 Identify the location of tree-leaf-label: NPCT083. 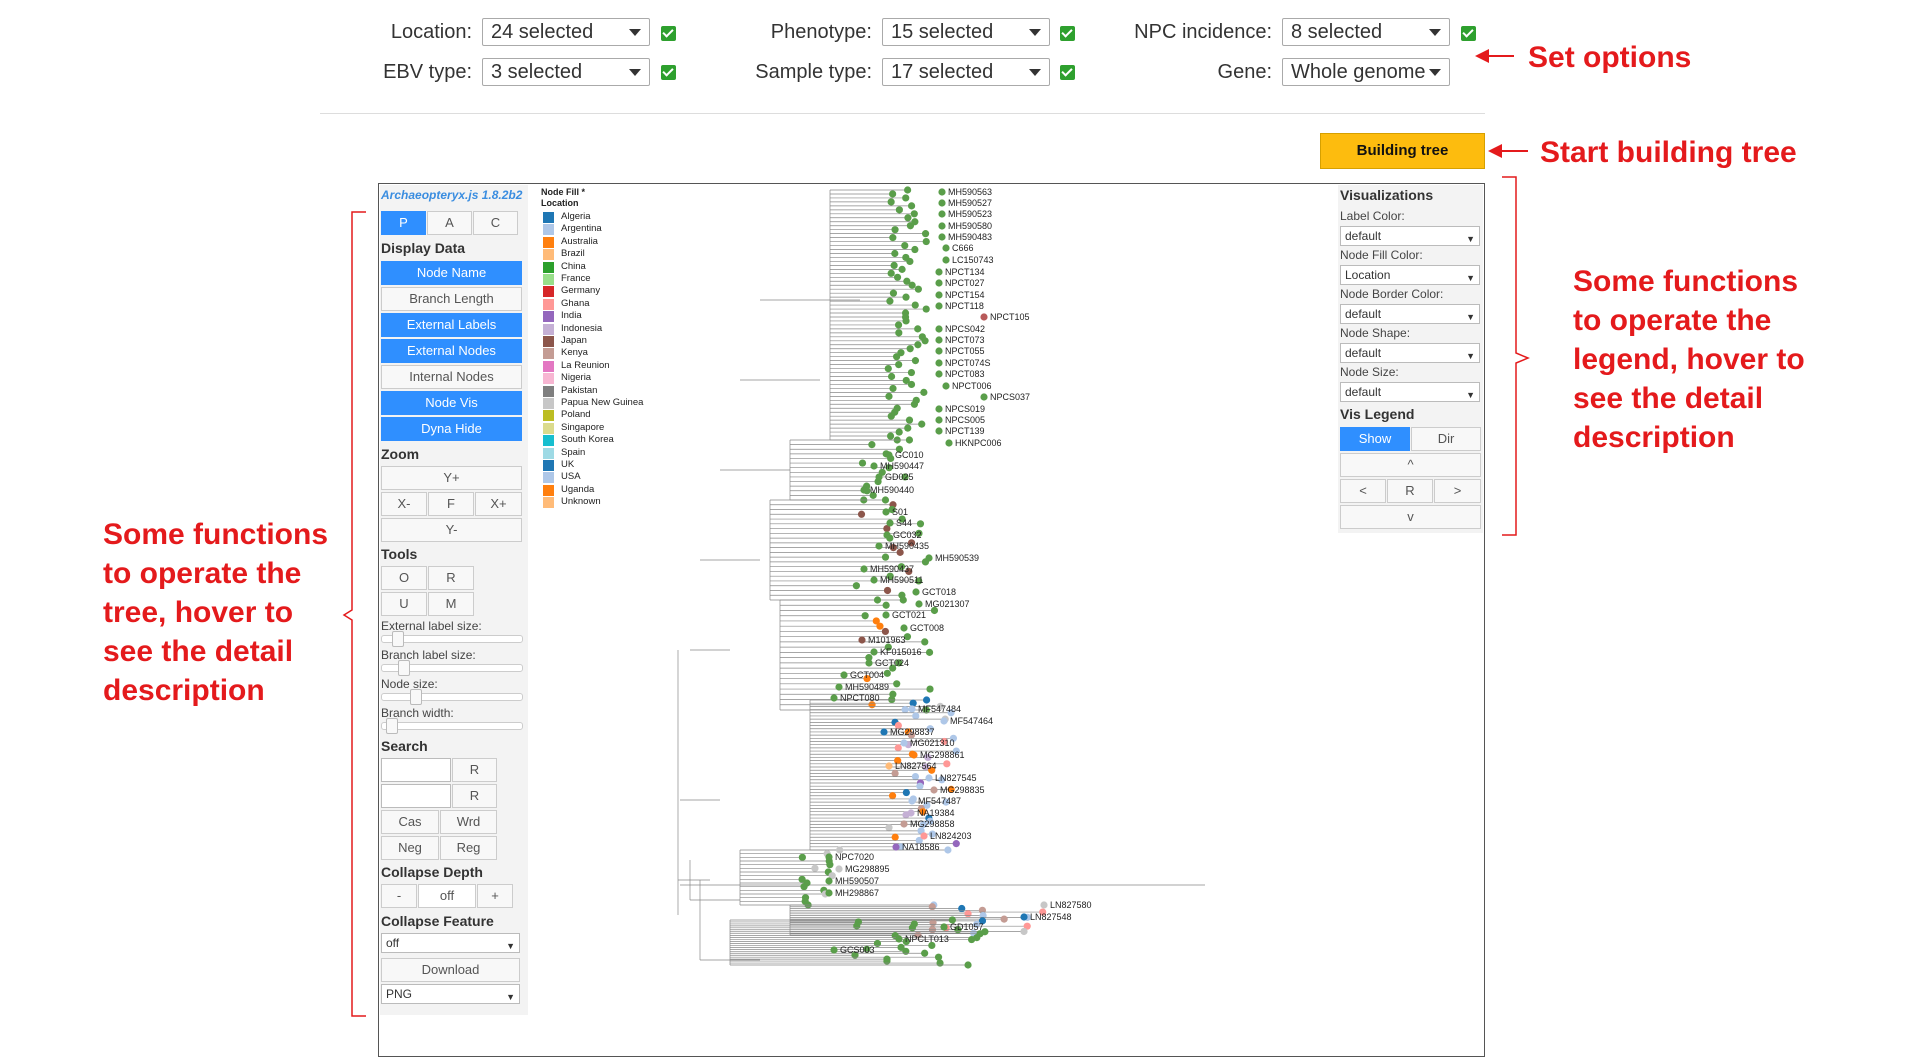
(965, 374).